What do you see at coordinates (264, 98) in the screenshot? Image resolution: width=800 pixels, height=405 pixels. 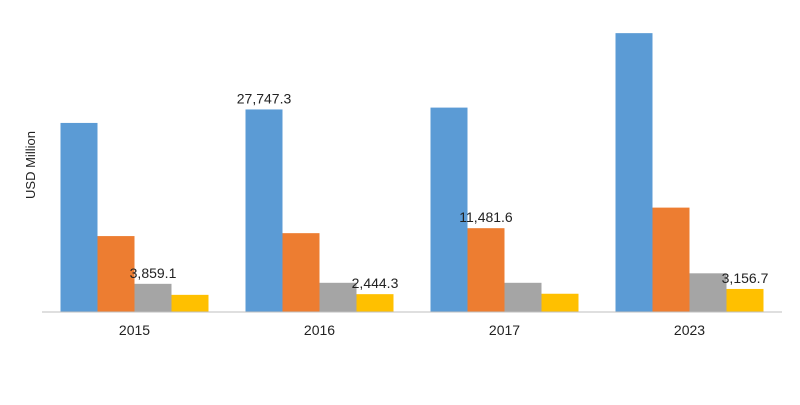 I see `data-label: 27,747.3` at bounding box center [264, 98].